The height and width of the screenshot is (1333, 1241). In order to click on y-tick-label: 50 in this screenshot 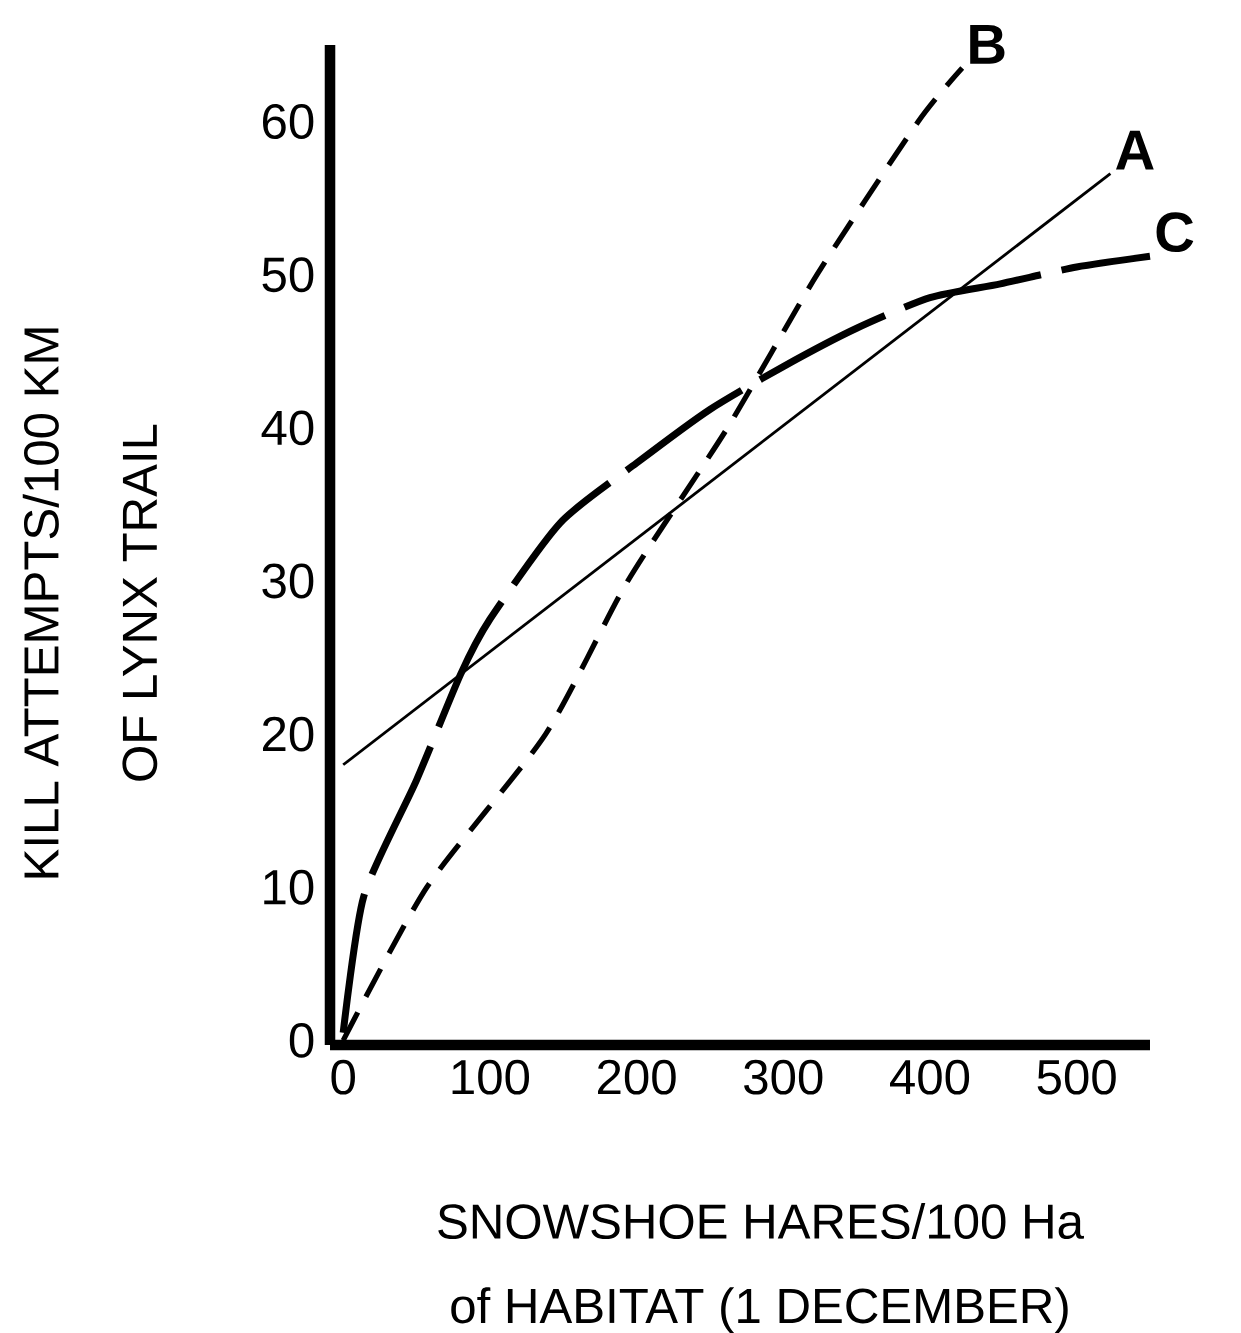, I will do `click(288, 275)`.